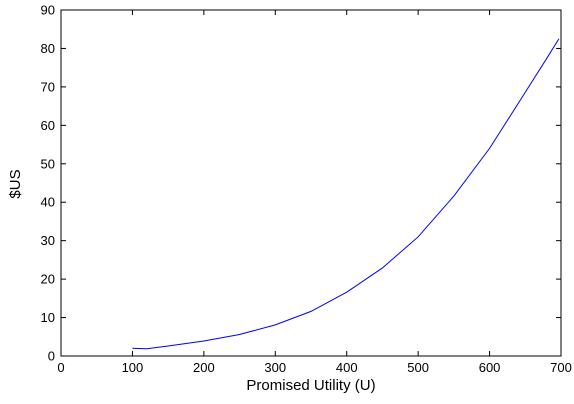 This screenshot has width=574, height=404. What do you see at coordinates (48, 163) in the screenshot?
I see `y-tick-label: 50` at bounding box center [48, 163].